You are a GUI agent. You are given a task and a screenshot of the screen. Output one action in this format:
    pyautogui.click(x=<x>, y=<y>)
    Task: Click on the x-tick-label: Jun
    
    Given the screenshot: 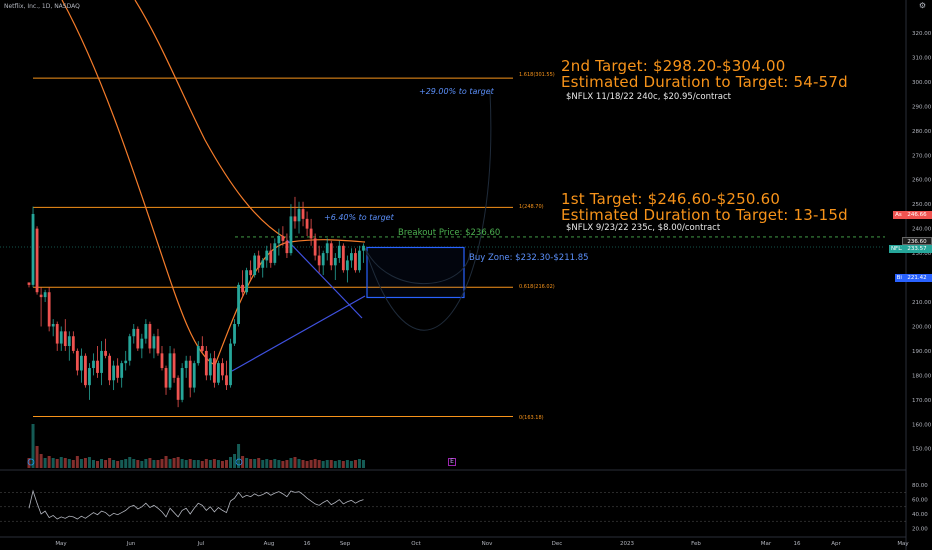 What is the action you would take?
    pyautogui.click(x=131, y=544)
    